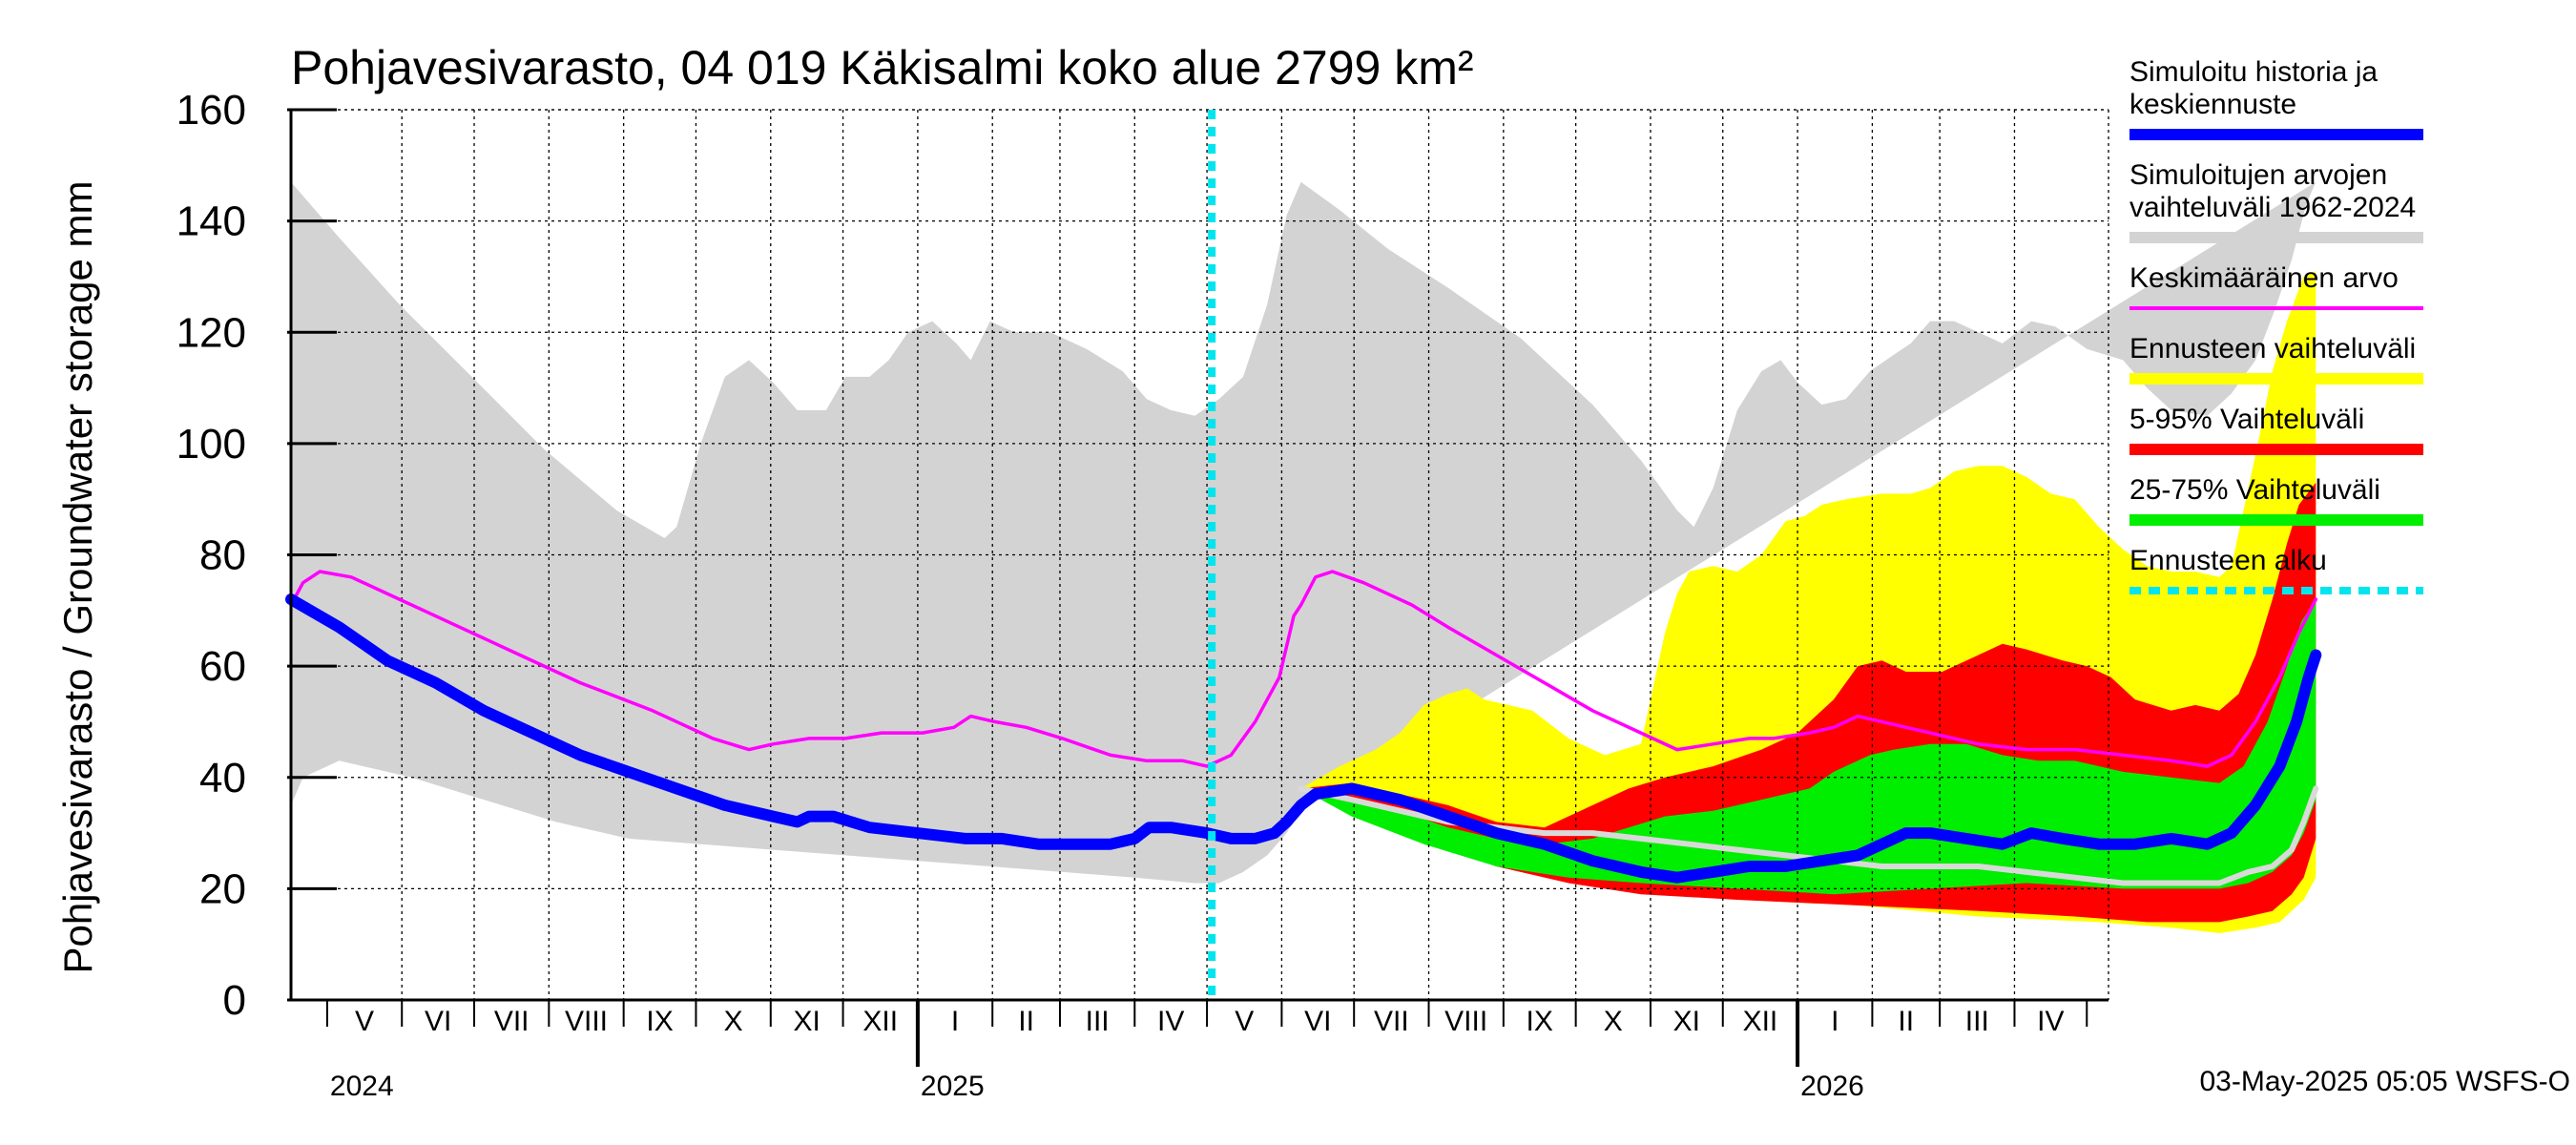  What do you see at coordinates (2272, 349) in the screenshot?
I see `legend-text-3: Ennusteen vaihteluväli` at bounding box center [2272, 349].